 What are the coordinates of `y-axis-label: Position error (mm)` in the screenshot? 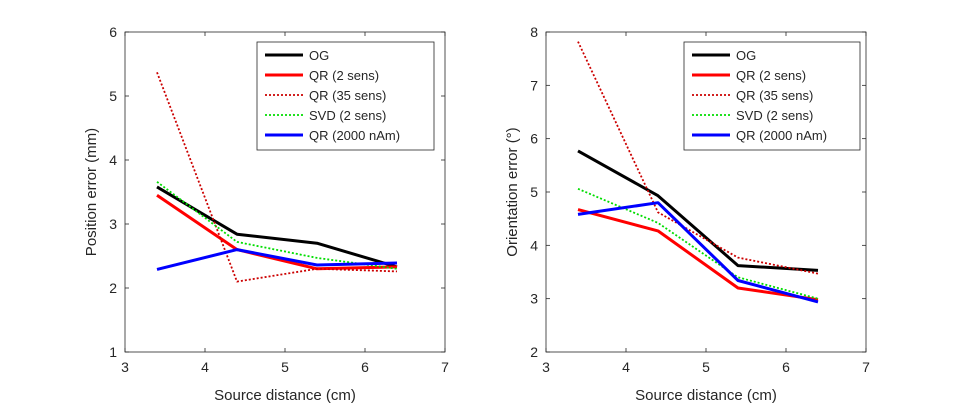 It's located at (91, 192).